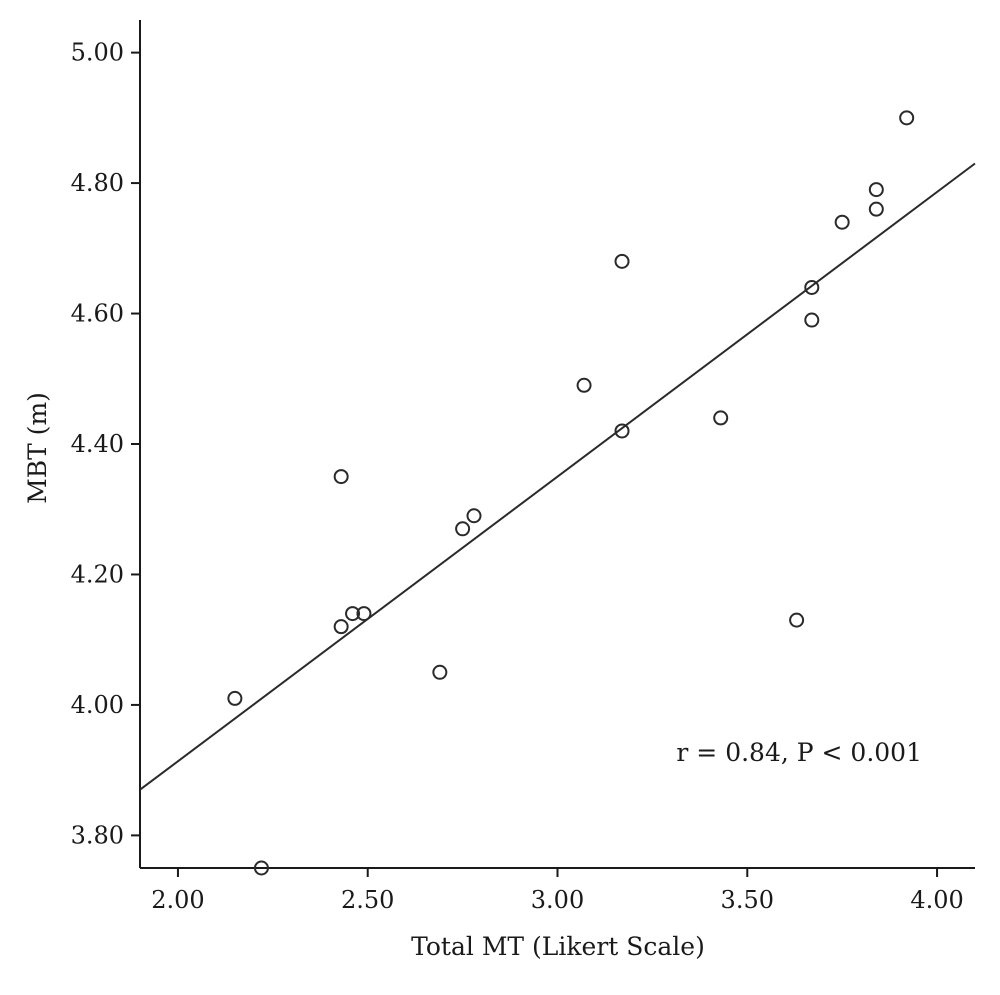  What do you see at coordinates (97, 574) in the screenshot?
I see `y-tick-label: 4.20` at bounding box center [97, 574].